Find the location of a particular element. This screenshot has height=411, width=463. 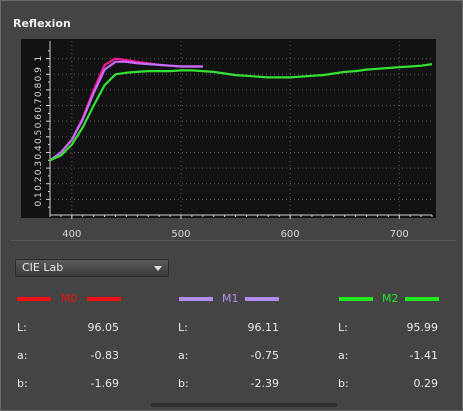

m1-label: M1 is located at coordinates (230, 298).